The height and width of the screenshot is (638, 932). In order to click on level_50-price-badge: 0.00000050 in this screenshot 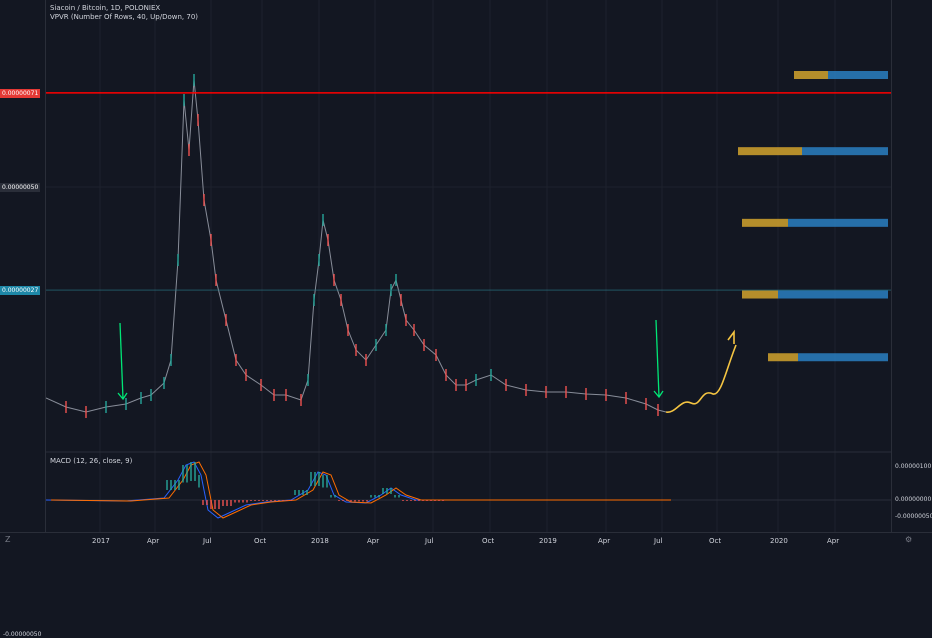, I will do `click(20, 187)`.